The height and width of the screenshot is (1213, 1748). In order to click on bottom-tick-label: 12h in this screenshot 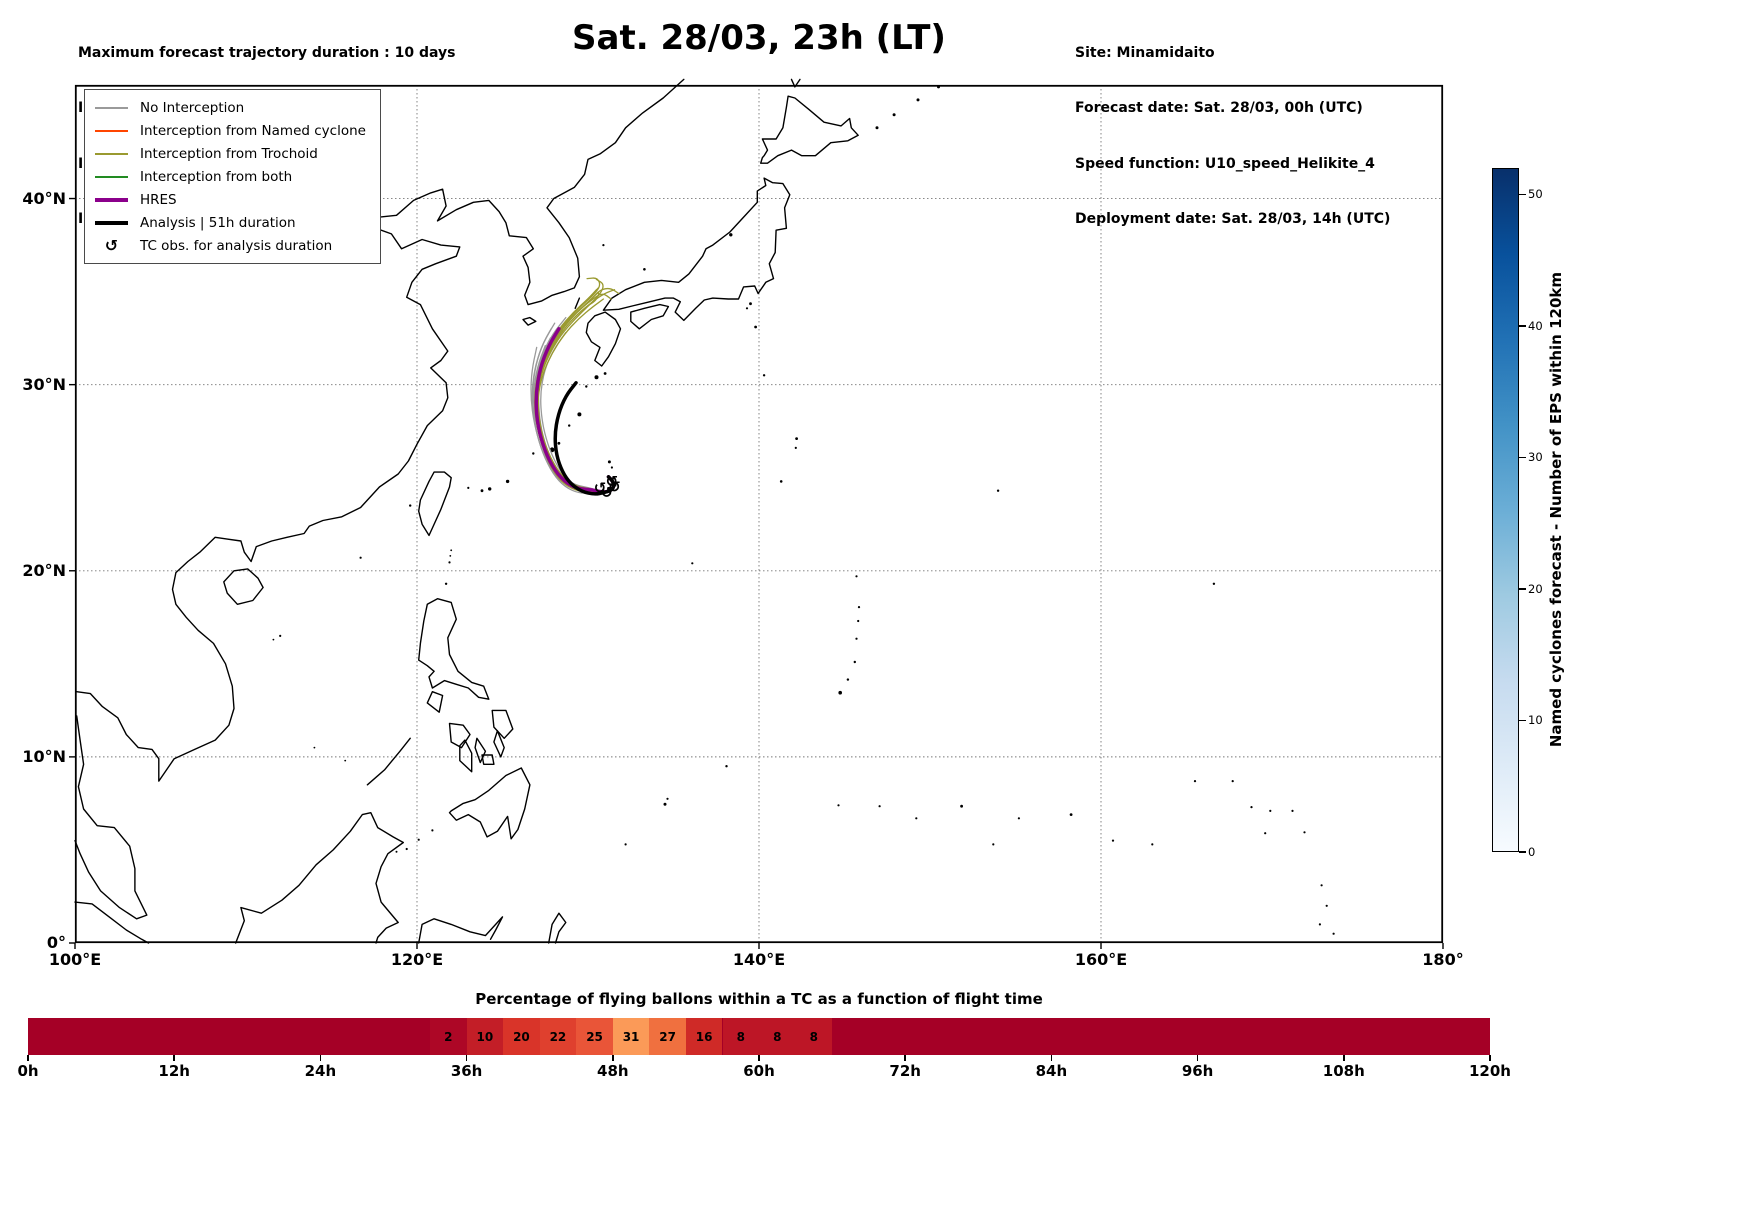, I will do `click(174, 1071)`.